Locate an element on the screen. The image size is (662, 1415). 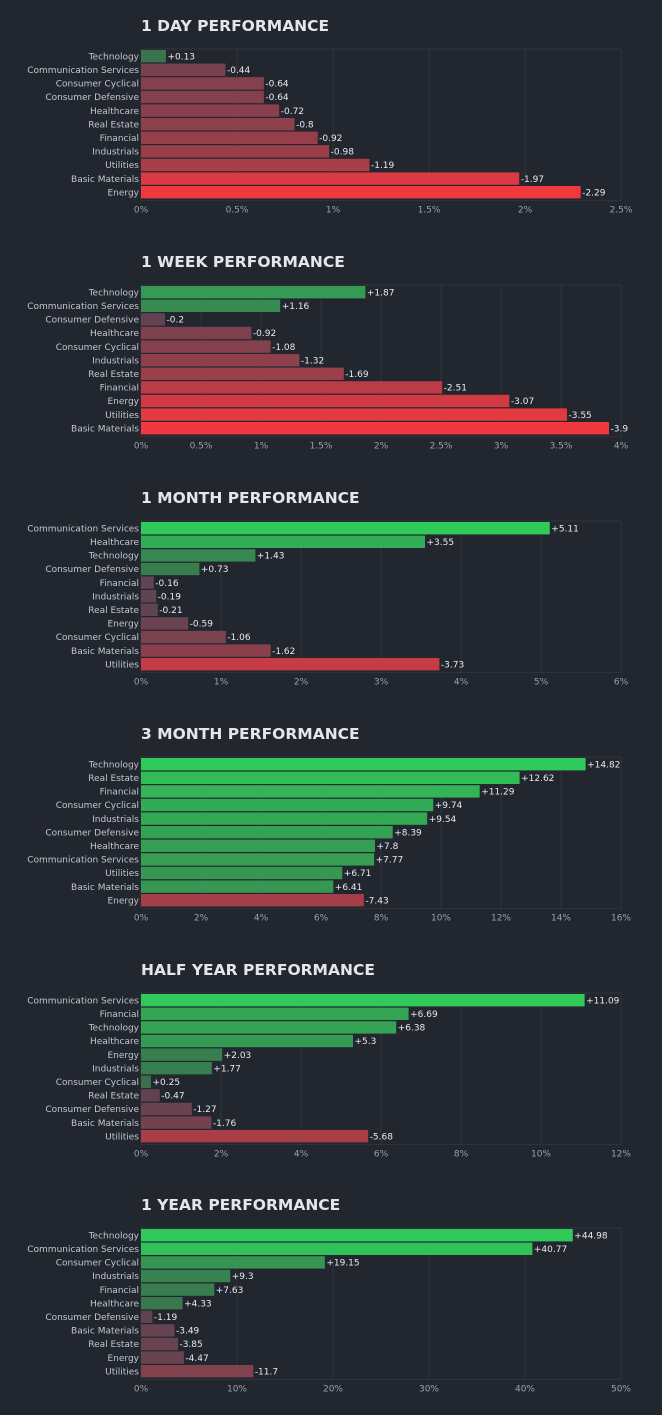
data-label: +14.82 is located at coordinates (603, 765).